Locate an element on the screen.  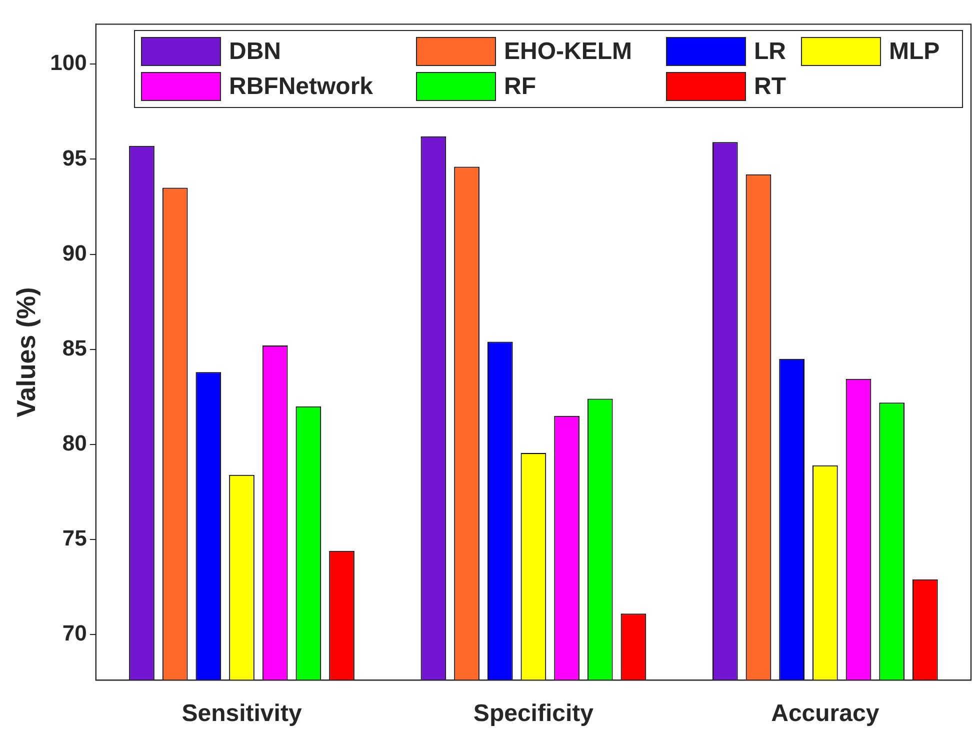
y-tick-label: 100 is located at coordinates (68, 63).